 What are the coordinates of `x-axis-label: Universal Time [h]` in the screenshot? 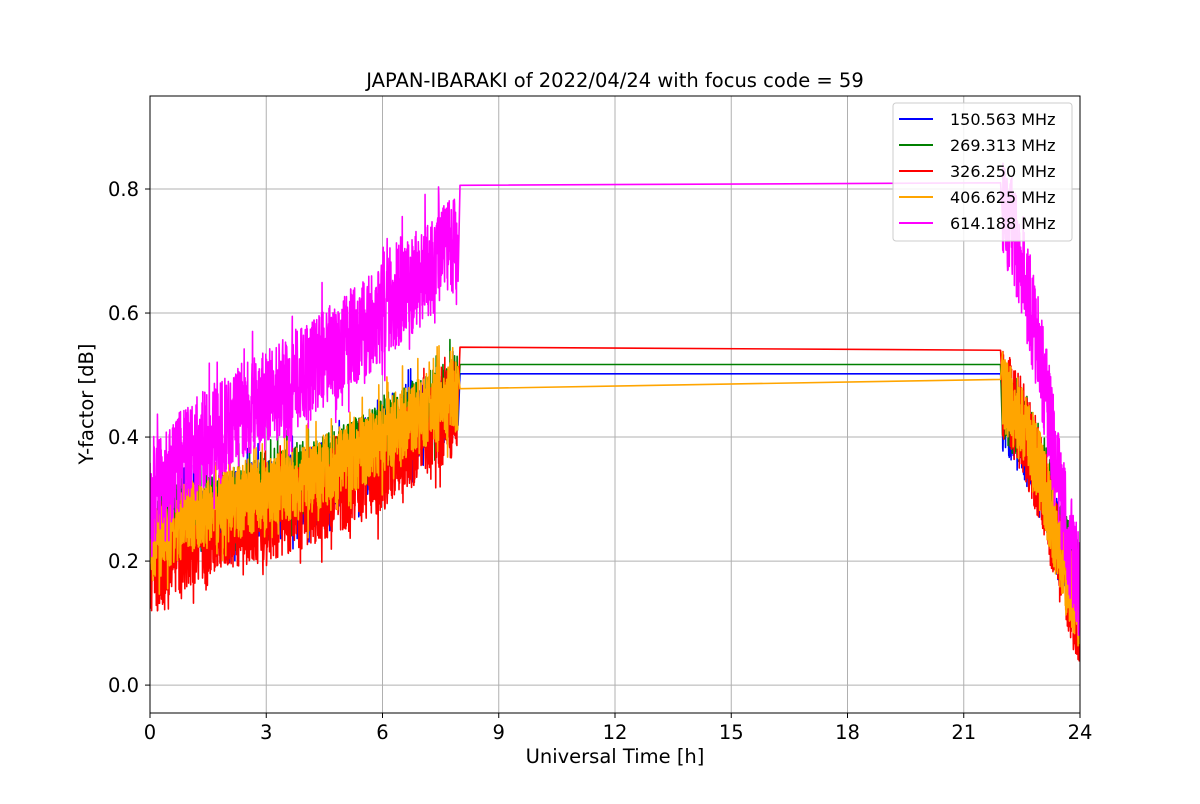 It's located at (615, 756).